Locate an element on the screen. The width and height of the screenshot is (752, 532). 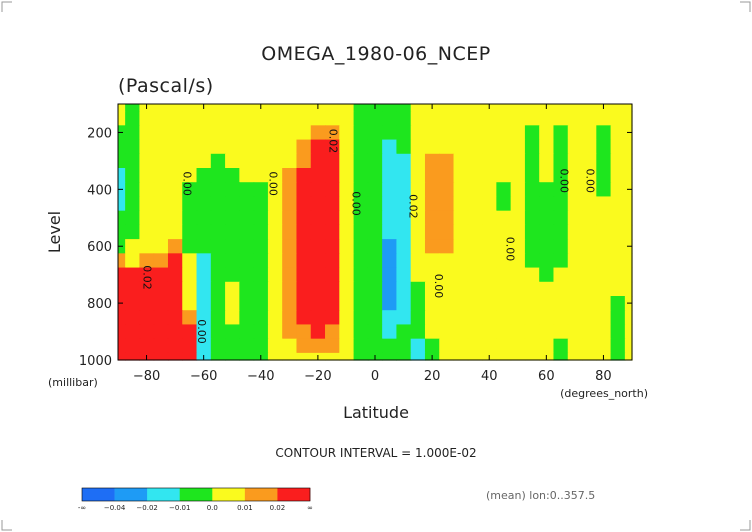
colorbar-swatch is located at coordinates (164, 494).